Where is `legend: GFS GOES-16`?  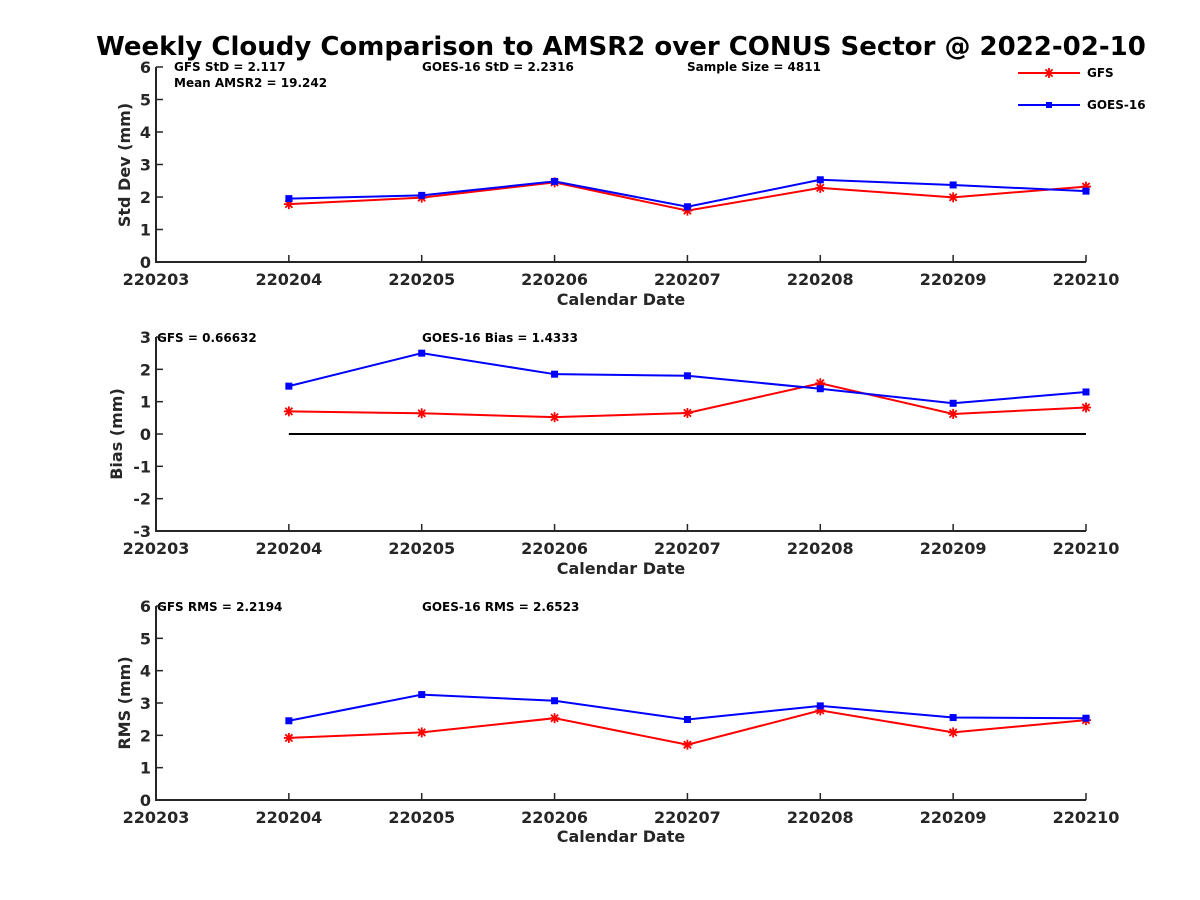 legend: GFS GOES-16 is located at coordinates (1082, 89).